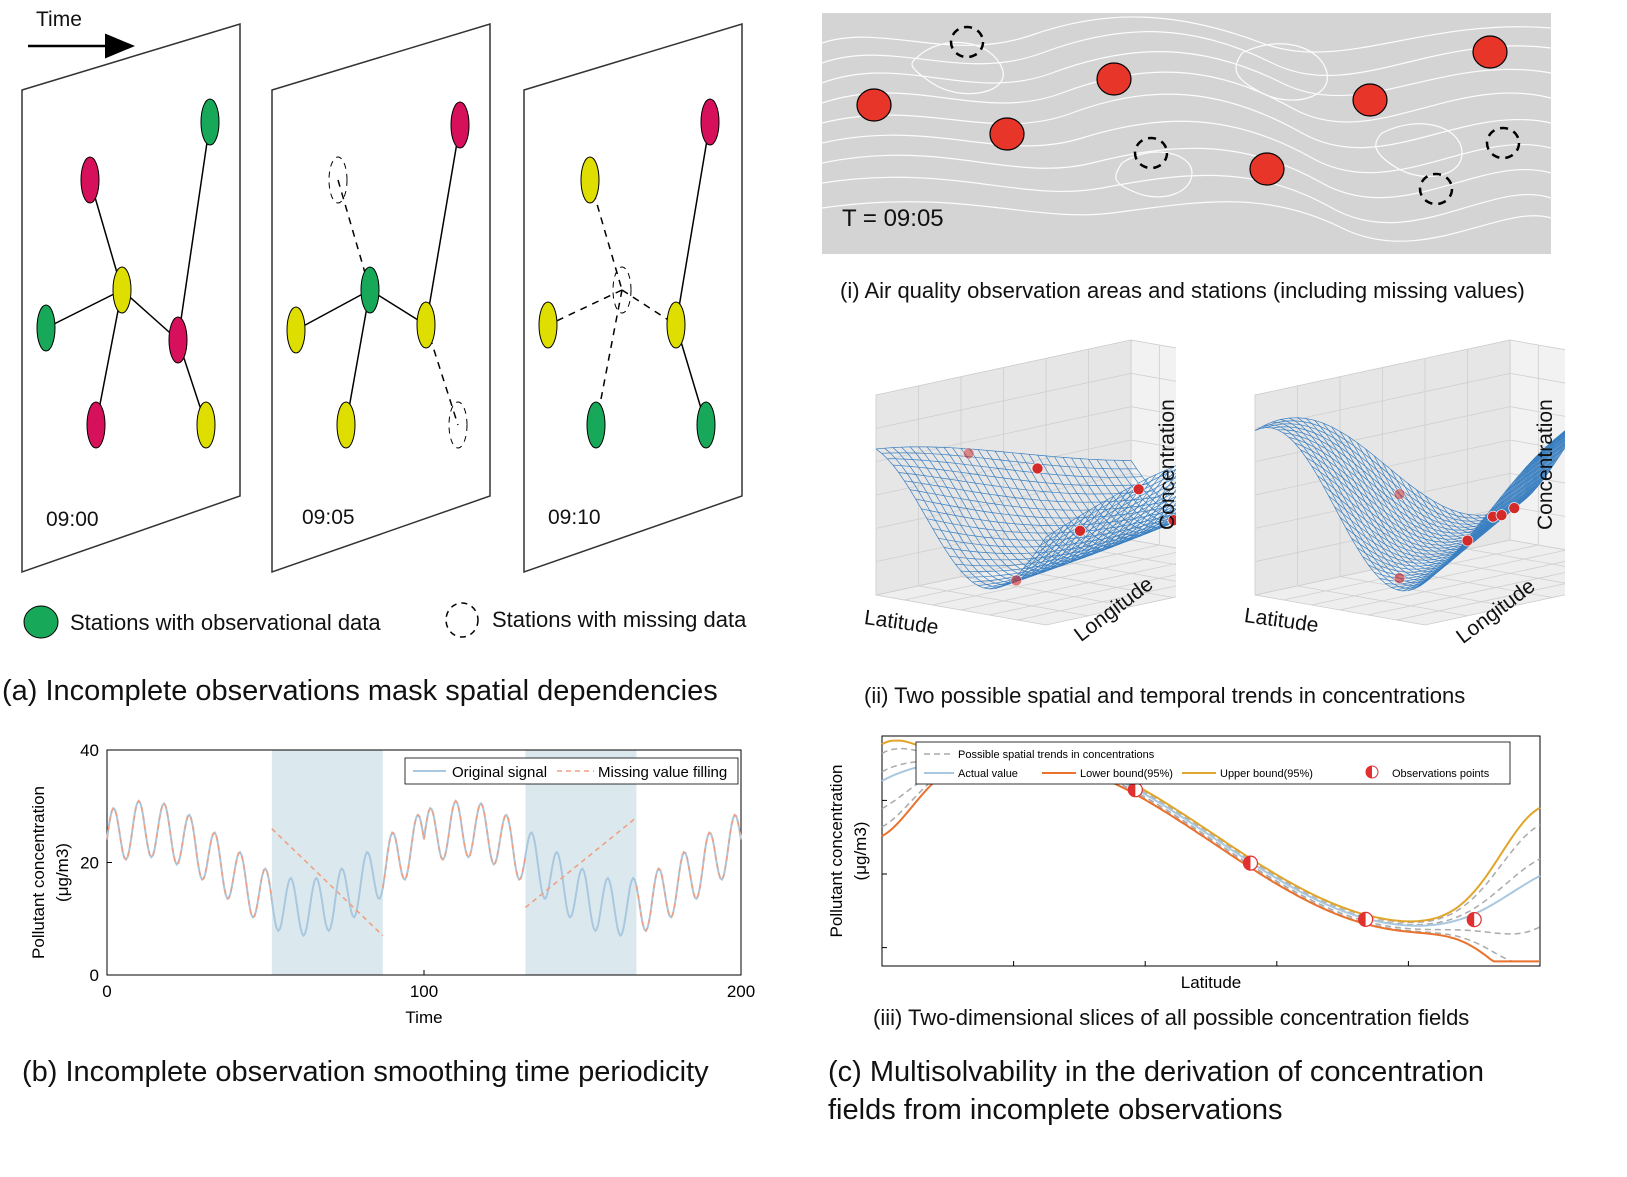 This screenshot has height=1177, width=1627. Describe the element at coordinates (619, 619) in the screenshot. I see `legend-missing-label: Stations with missing data` at that location.